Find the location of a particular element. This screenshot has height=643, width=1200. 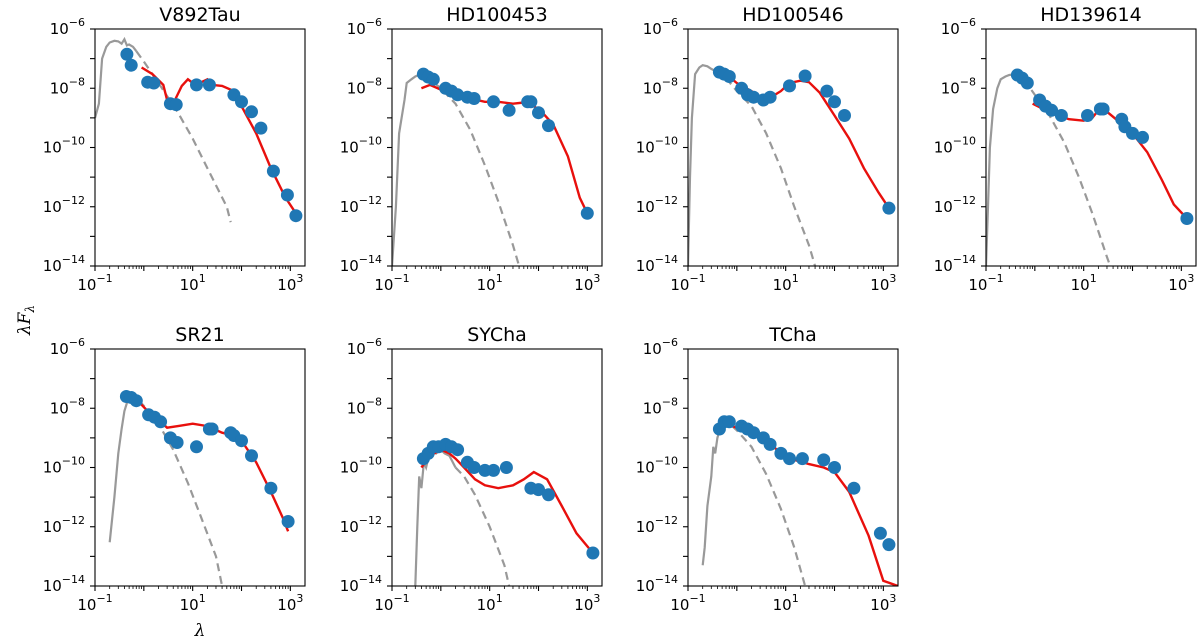

panel-title: TCha is located at coordinates (792, 335).